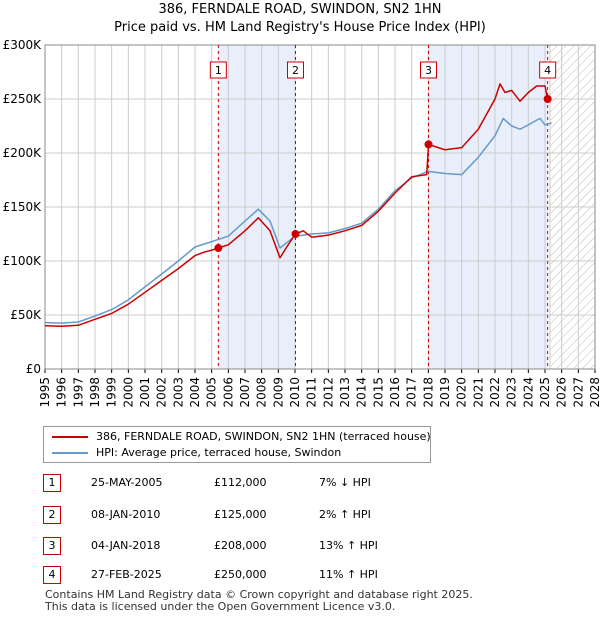 The image size is (600, 620). What do you see at coordinates (262, 392) in the screenshot?
I see `x-tick-label: 2008` at bounding box center [262, 392].